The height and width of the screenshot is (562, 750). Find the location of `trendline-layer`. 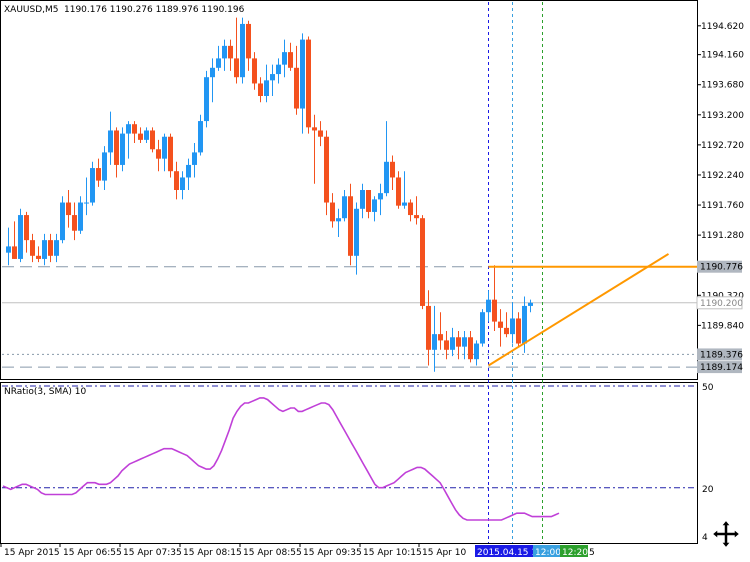

trendline-layer is located at coordinates (592, 310).